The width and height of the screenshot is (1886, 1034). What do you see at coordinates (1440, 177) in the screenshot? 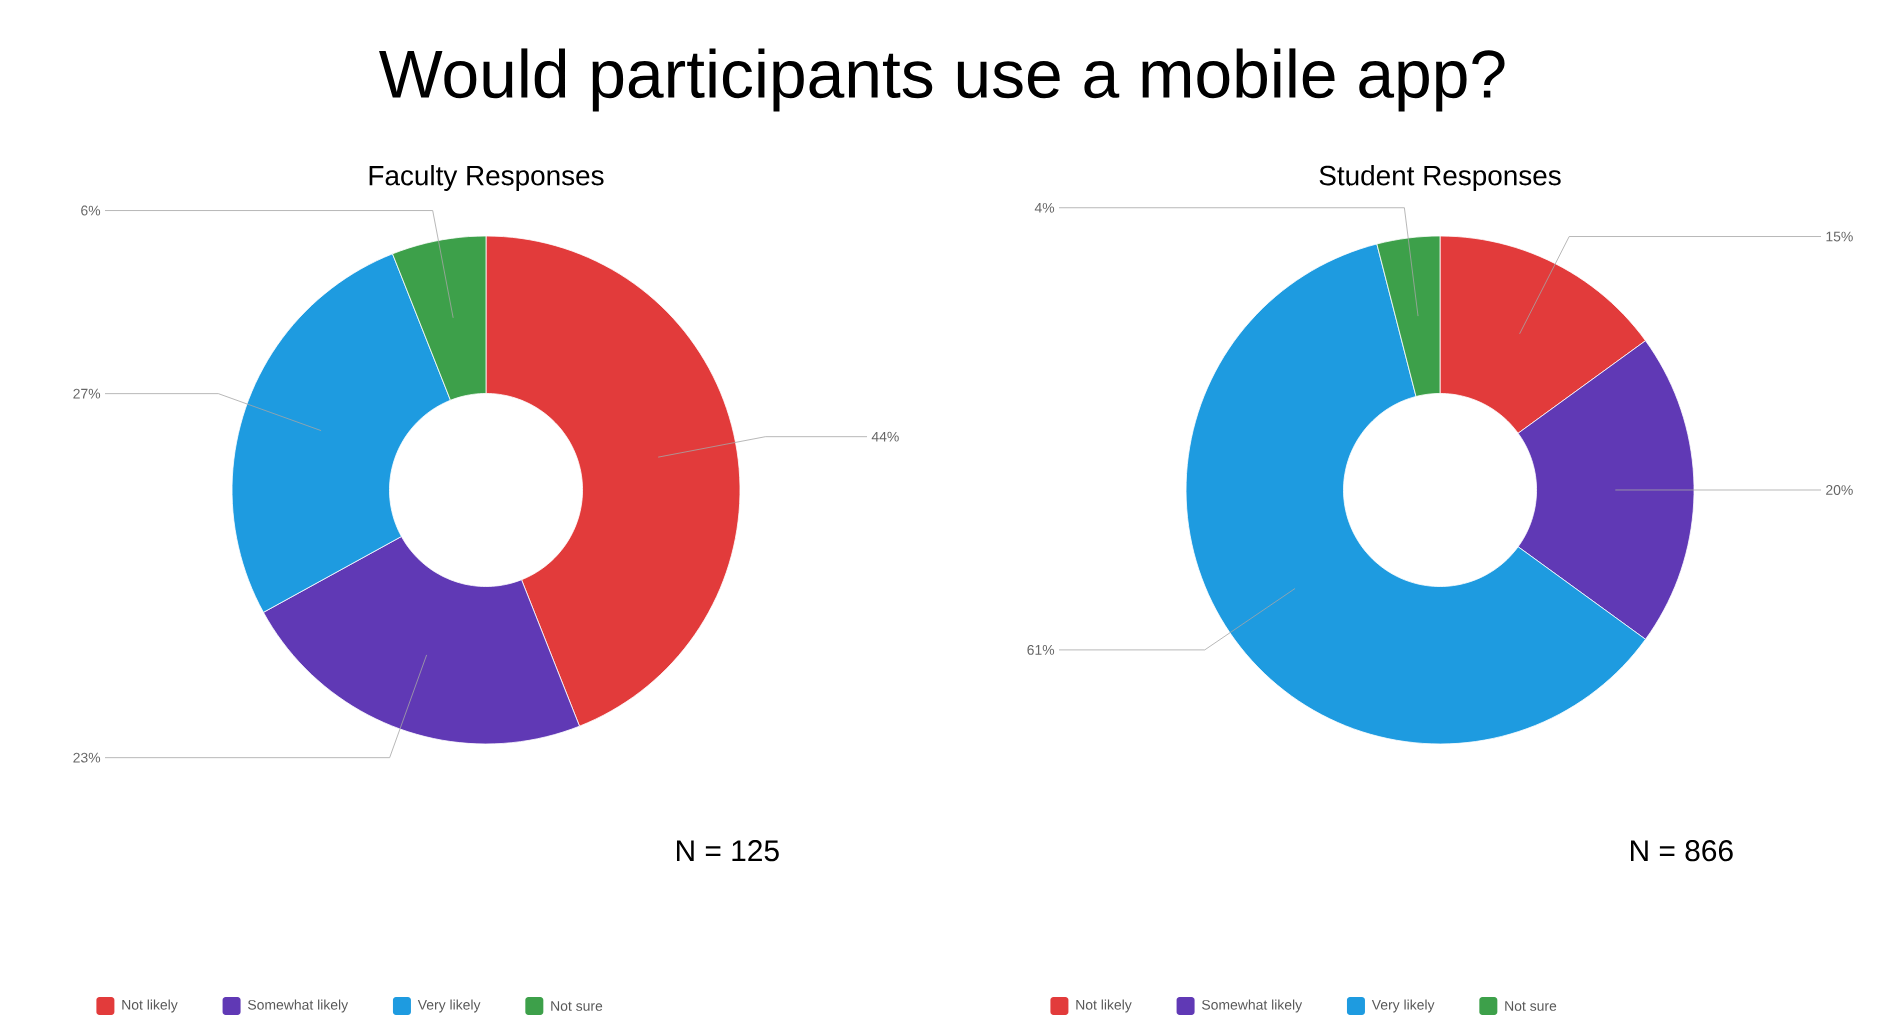
I see `chart-subtitle: Student Responses` at bounding box center [1440, 177].